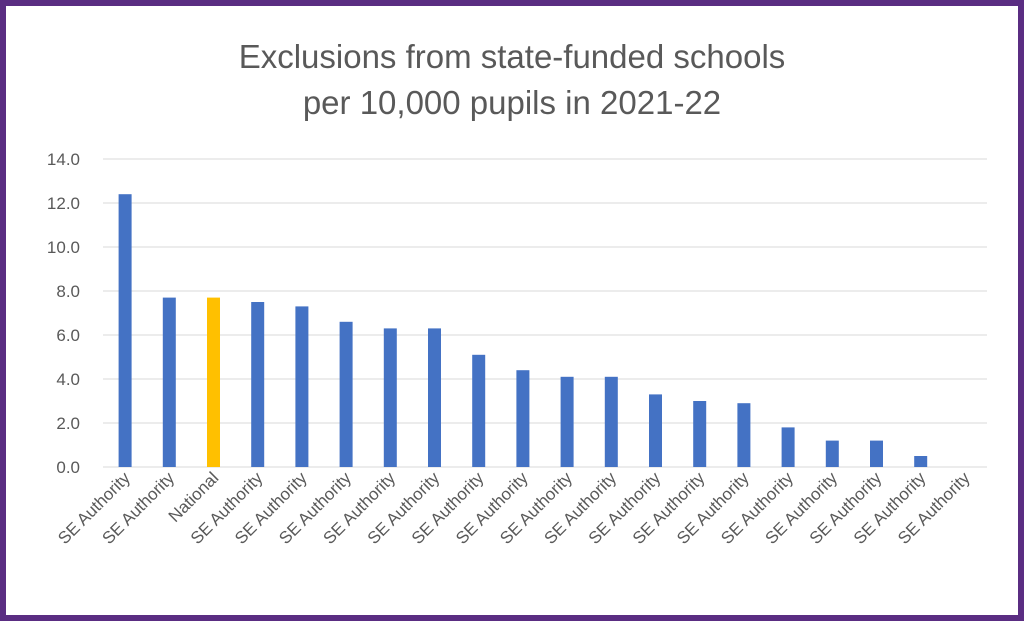  I want to click on y-tick-label: 14.0, so click(63, 159).